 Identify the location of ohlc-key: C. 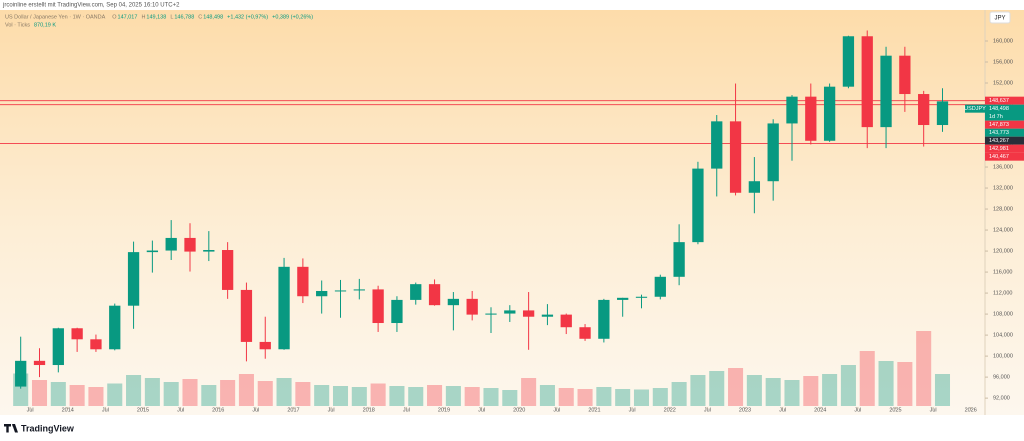
(200, 17).